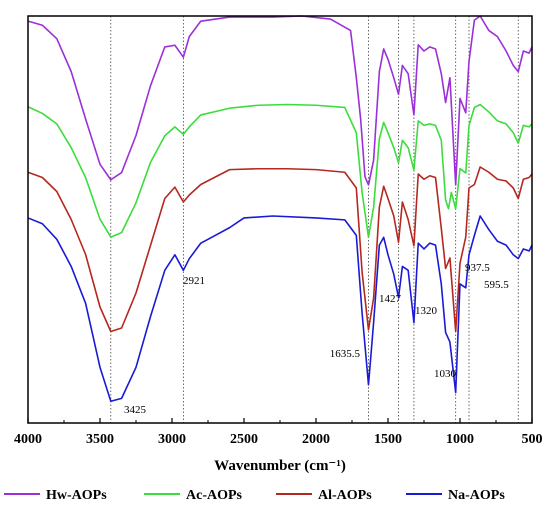  Describe the element at coordinates (214, 495) in the screenshot. I see `legend-label: Ac-AOPs` at that location.